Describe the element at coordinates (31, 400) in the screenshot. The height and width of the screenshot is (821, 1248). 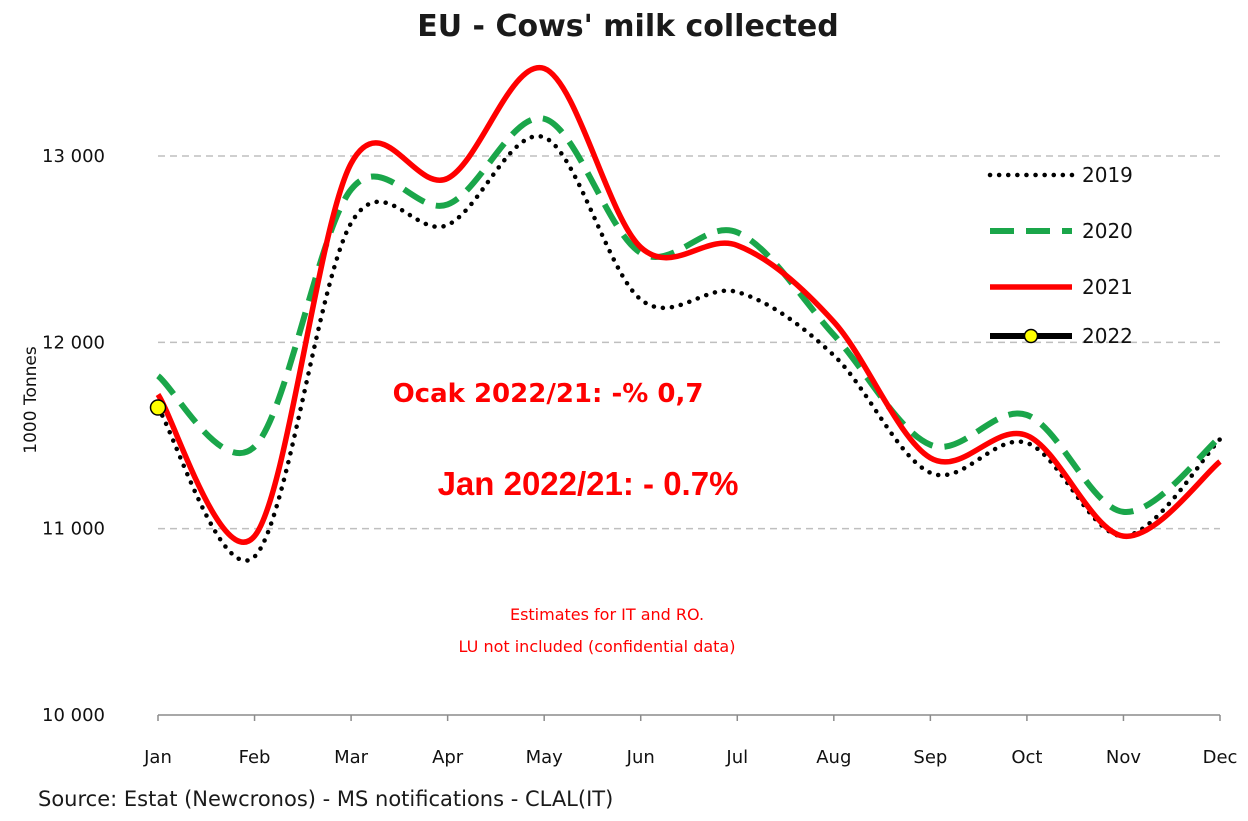
I see `y-axis-label: 1000 Tonnes` at that location.